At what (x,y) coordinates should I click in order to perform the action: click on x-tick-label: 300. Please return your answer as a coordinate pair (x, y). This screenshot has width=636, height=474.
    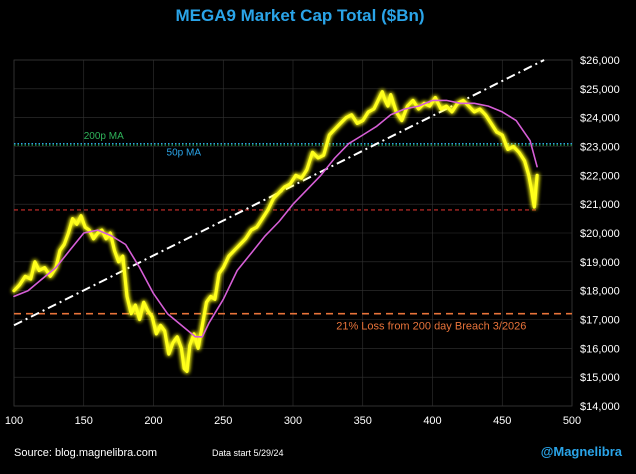
    Looking at the image, I should click on (293, 421).